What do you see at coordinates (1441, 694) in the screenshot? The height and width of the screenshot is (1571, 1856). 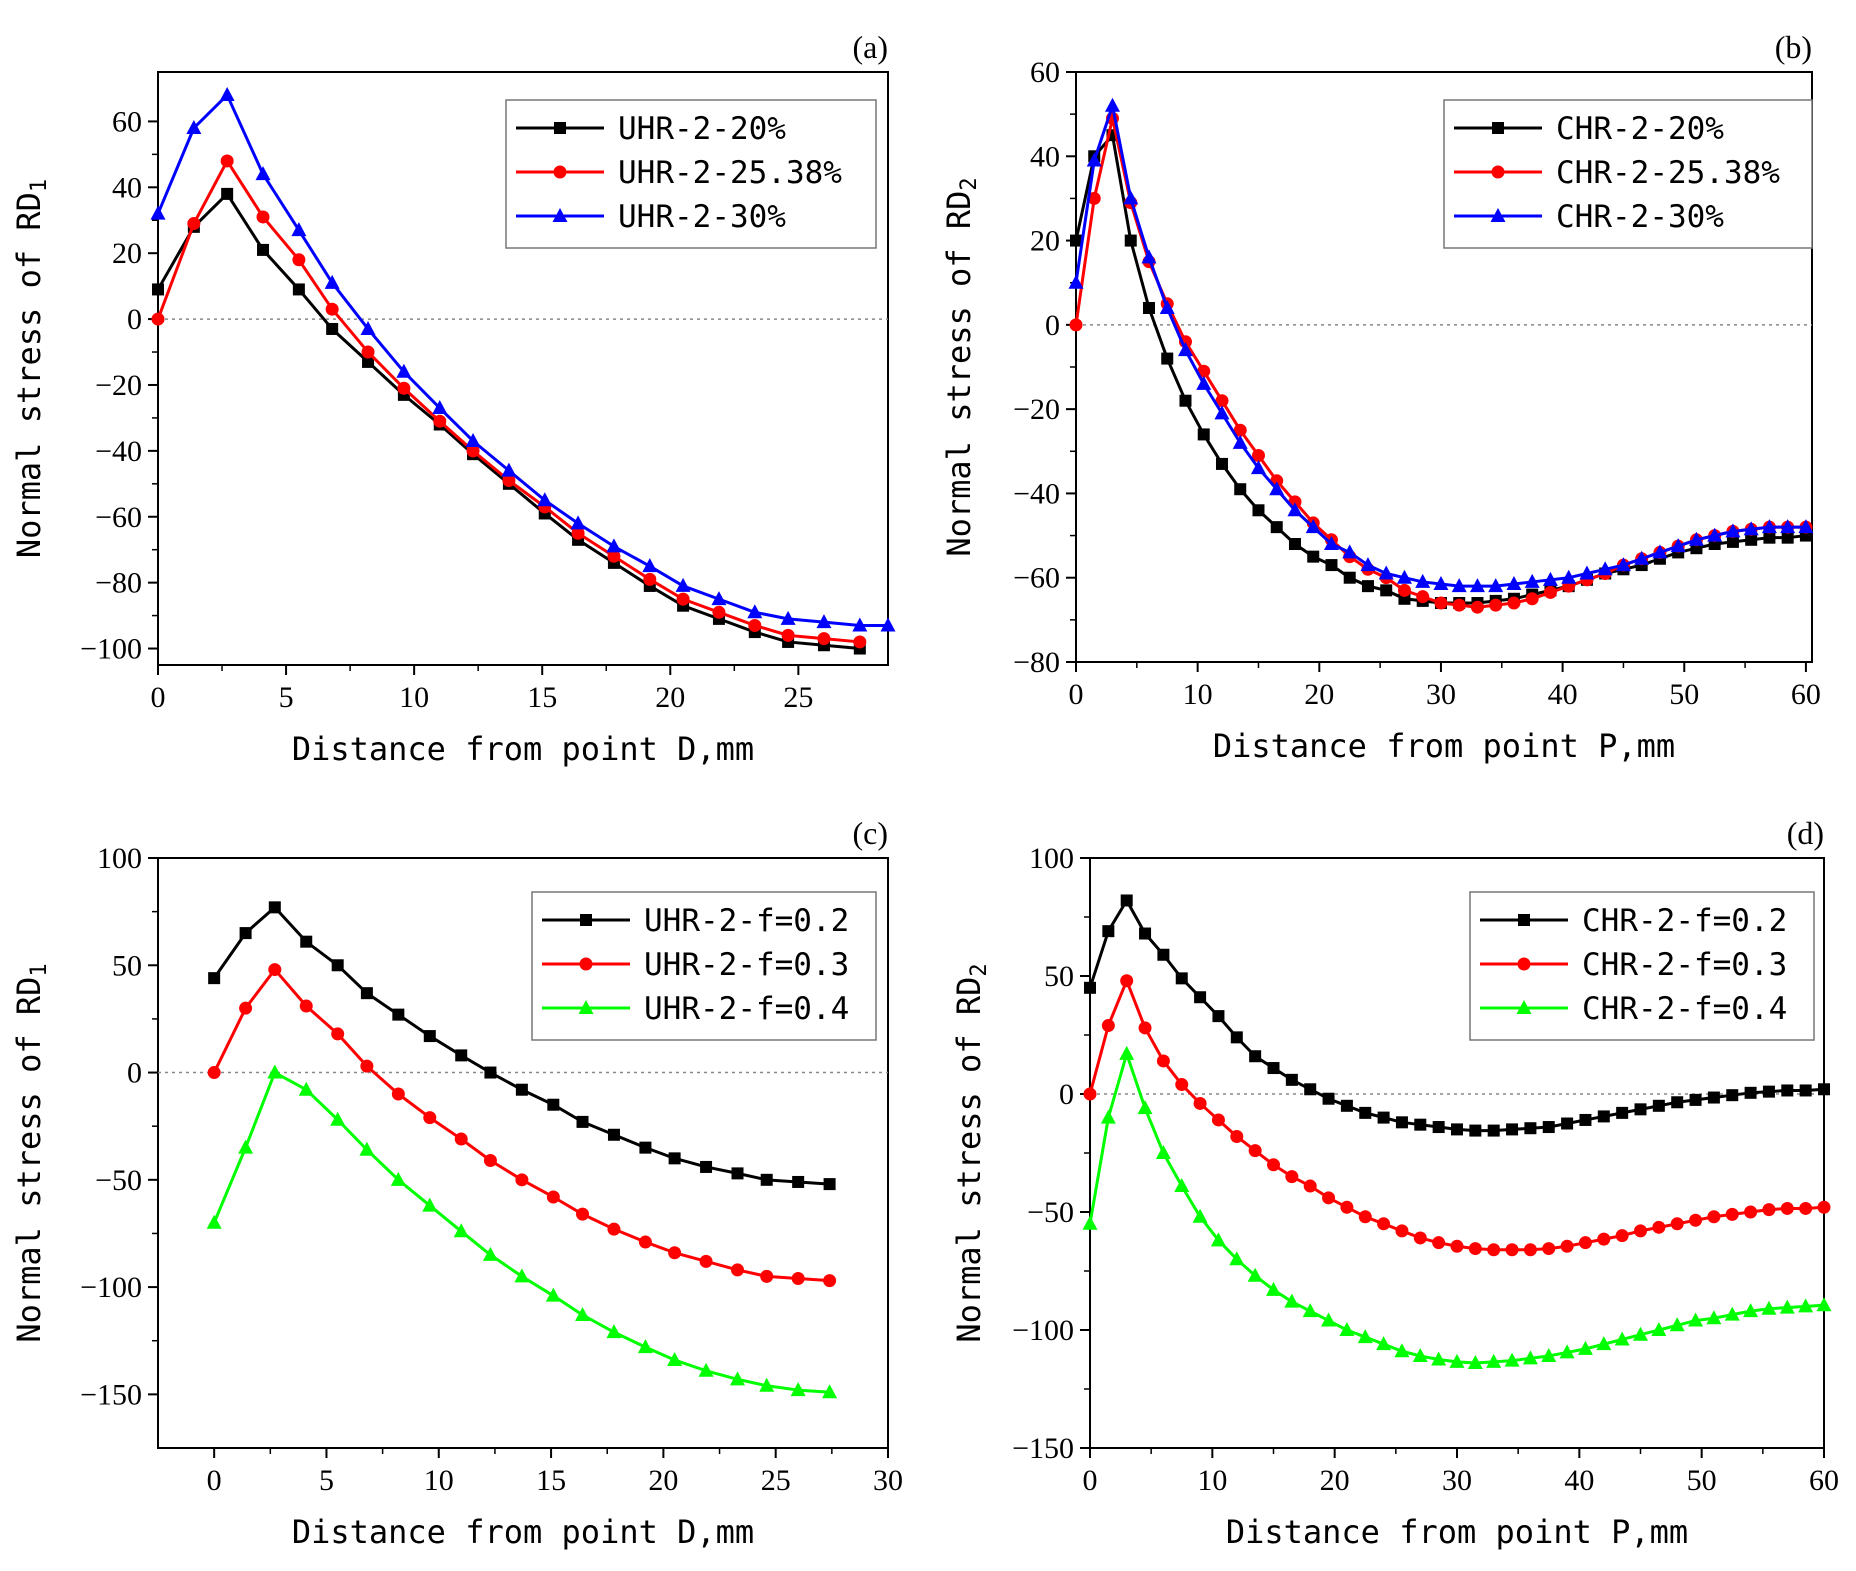 I see `x-tick-label: 30` at bounding box center [1441, 694].